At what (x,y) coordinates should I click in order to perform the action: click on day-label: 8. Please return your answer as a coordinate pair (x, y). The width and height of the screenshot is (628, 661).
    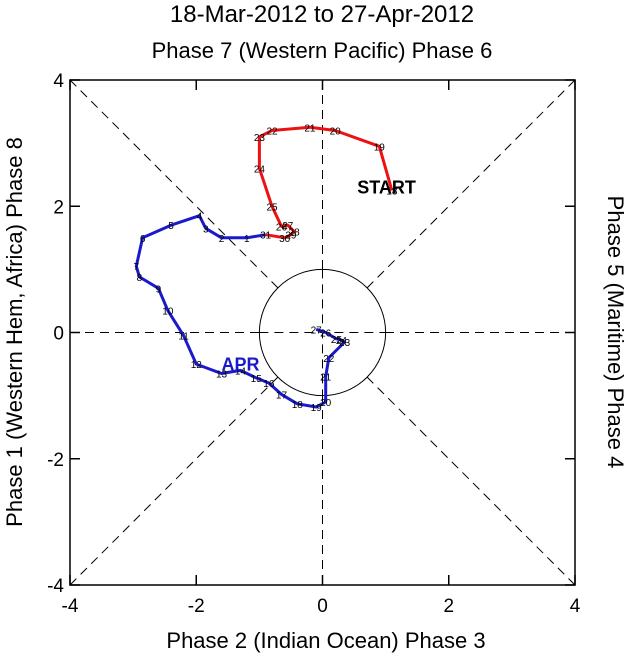
    Looking at the image, I should click on (140, 278).